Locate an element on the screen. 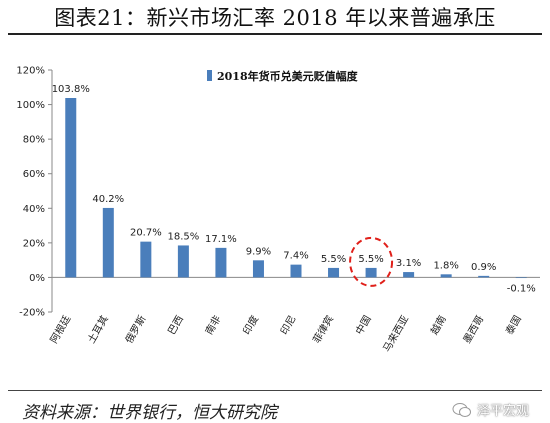  data-label: 40.2% is located at coordinates (108, 199).